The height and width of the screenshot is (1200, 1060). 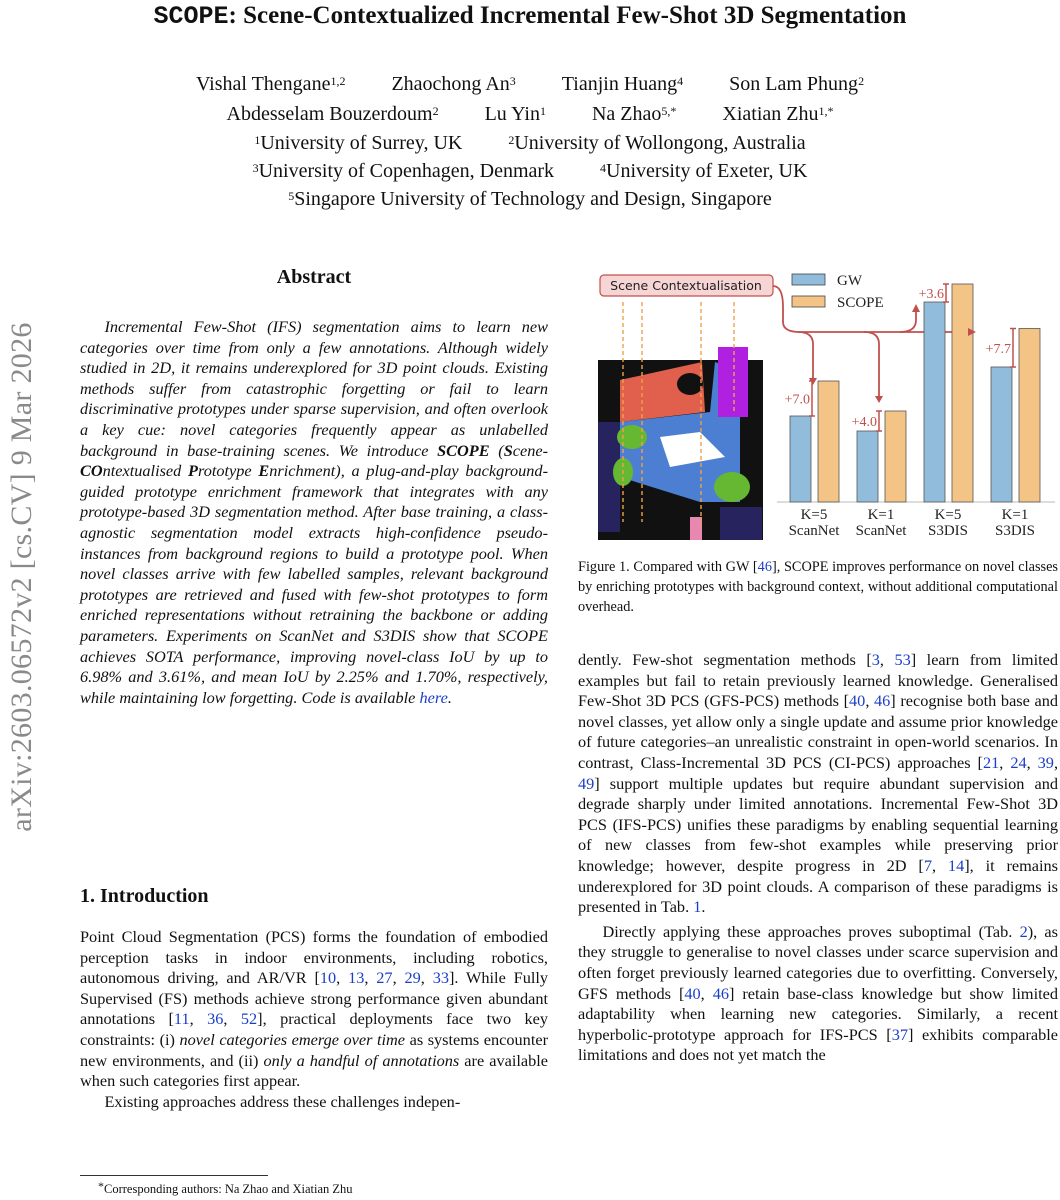 I want to click on citation-link: 7, so click(x=927, y=865).